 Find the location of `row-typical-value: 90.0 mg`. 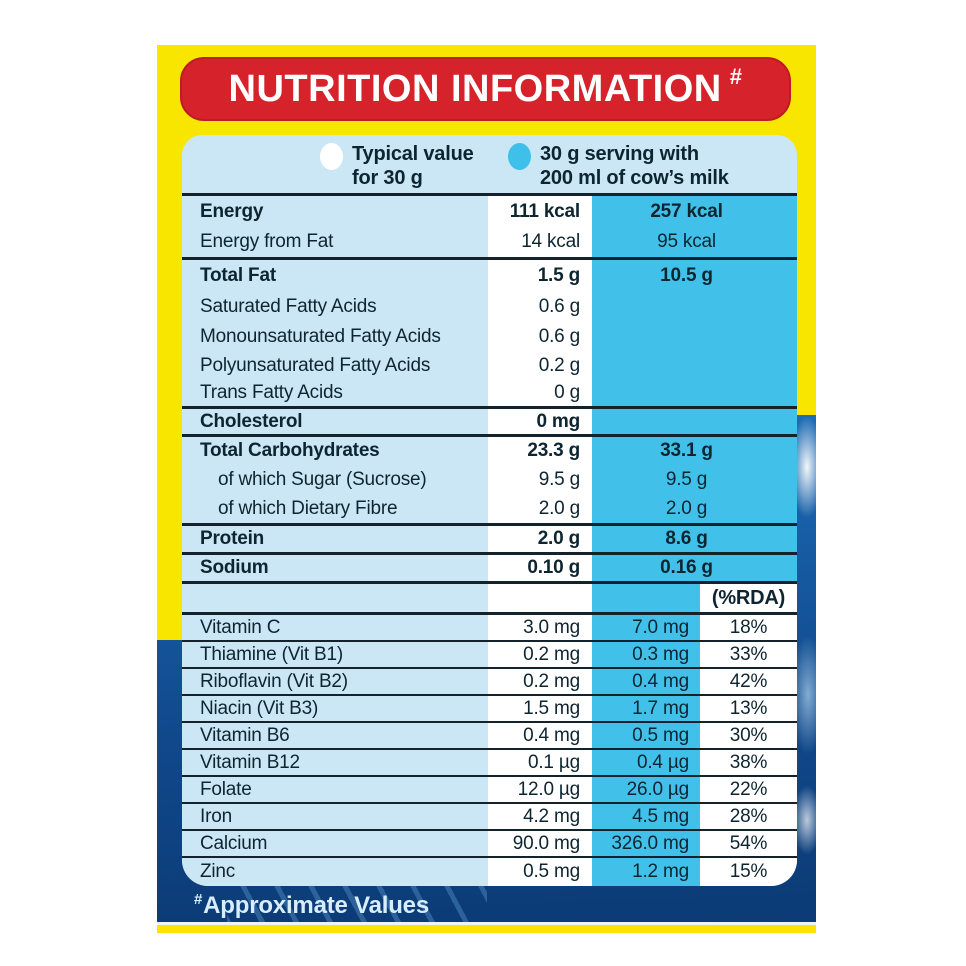

row-typical-value: 90.0 mg is located at coordinates (540, 843).